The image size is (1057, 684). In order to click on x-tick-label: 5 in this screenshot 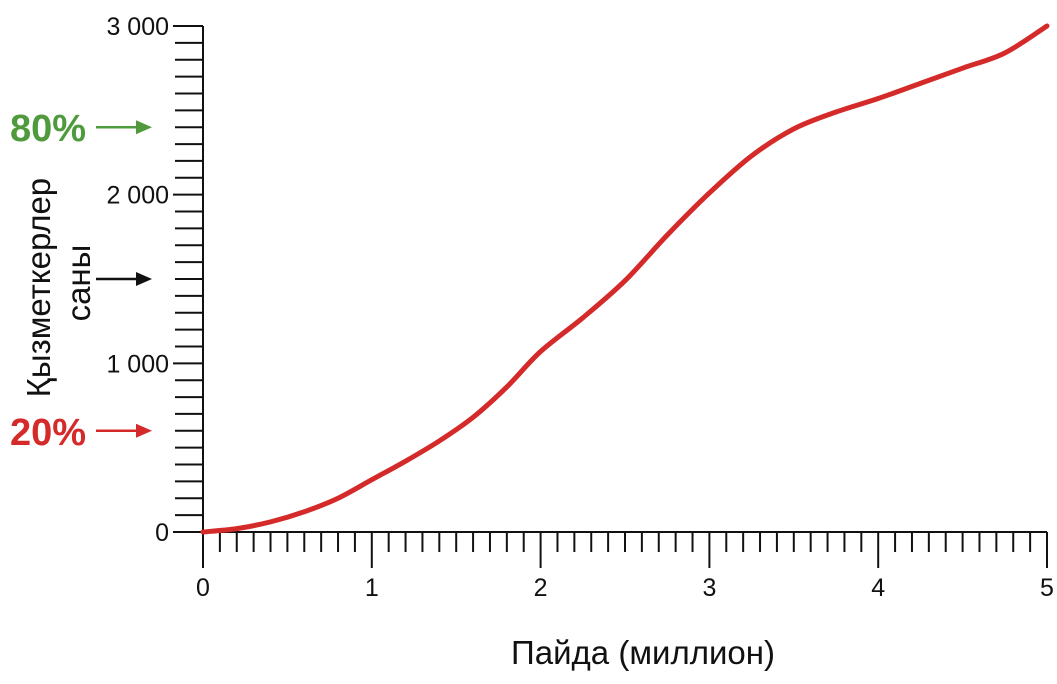, I will do `click(1047, 588)`.